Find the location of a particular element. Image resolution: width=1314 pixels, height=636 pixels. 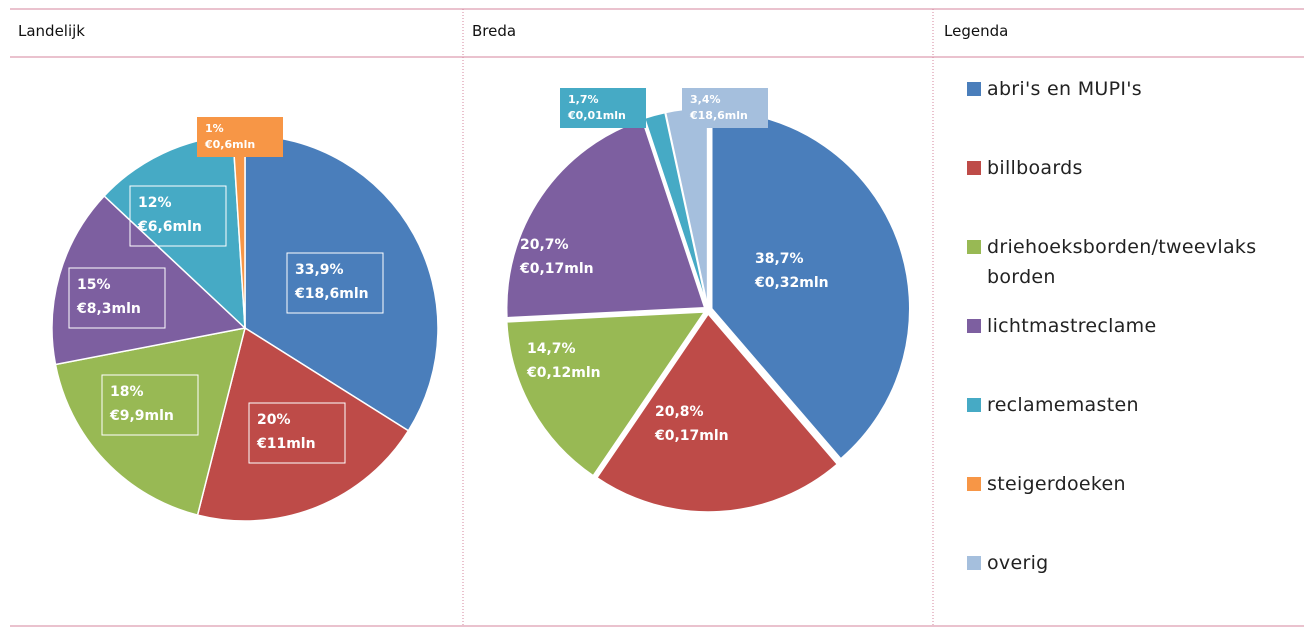

legend-item: abri's en MUPI's is located at coordinates (1134, 113).